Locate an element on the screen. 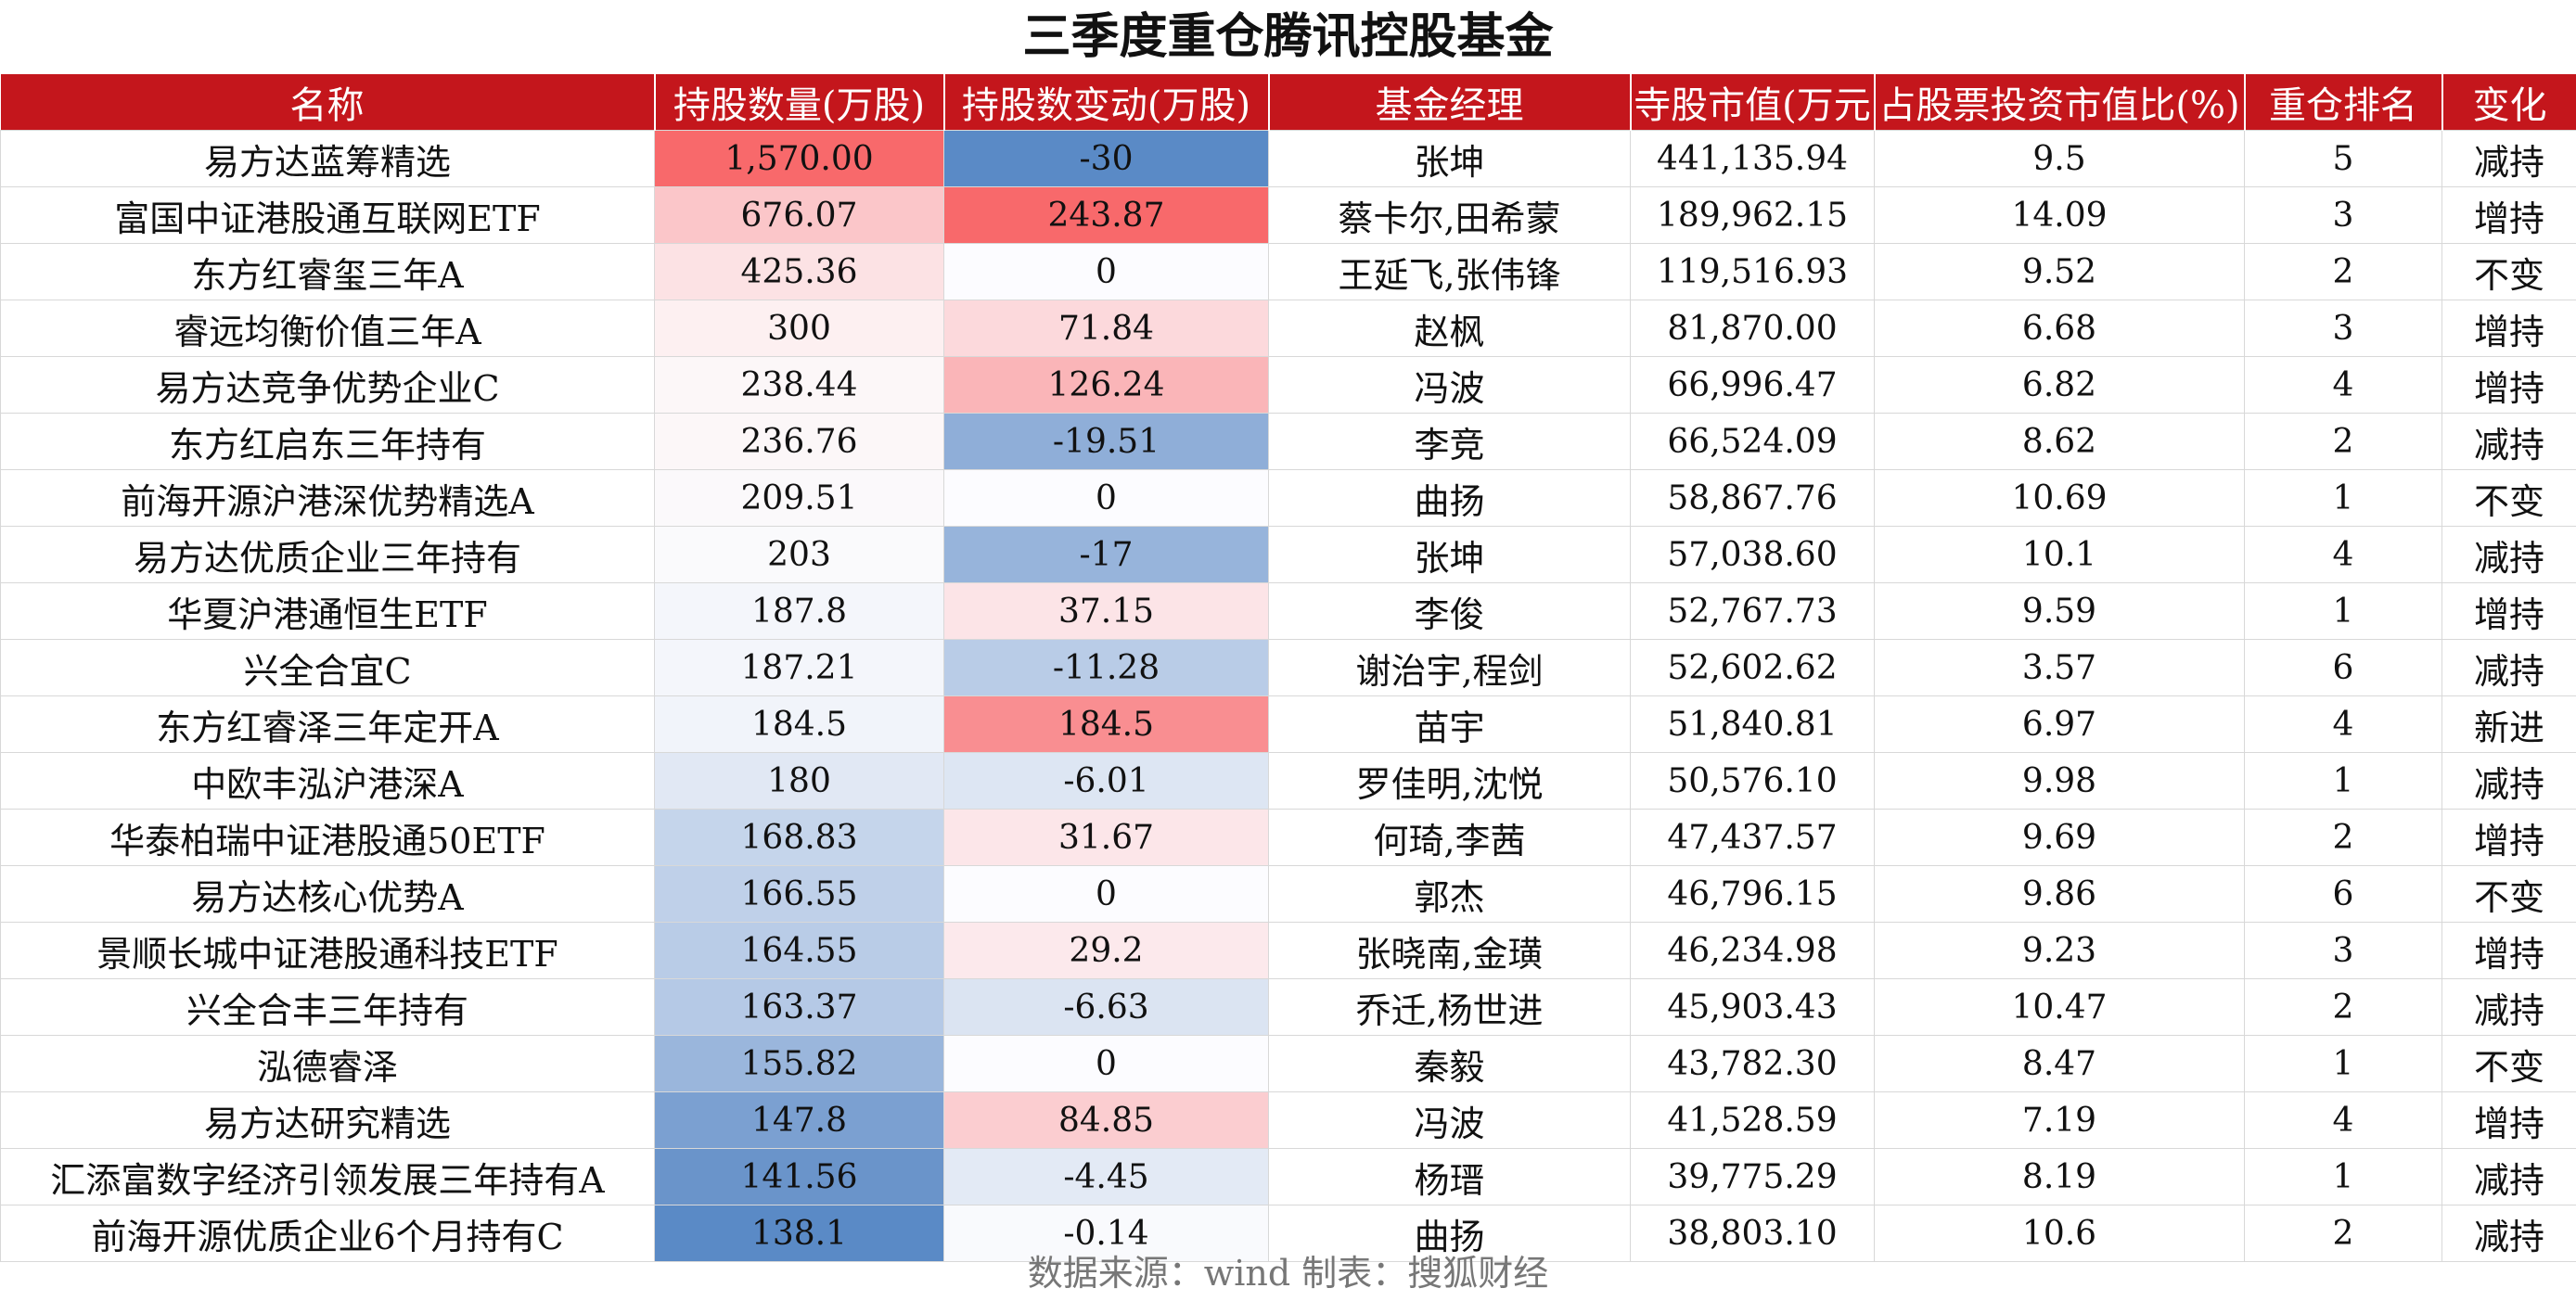  fund-name-cell: 东方红睿泽三年定开A is located at coordinates (327, 724).